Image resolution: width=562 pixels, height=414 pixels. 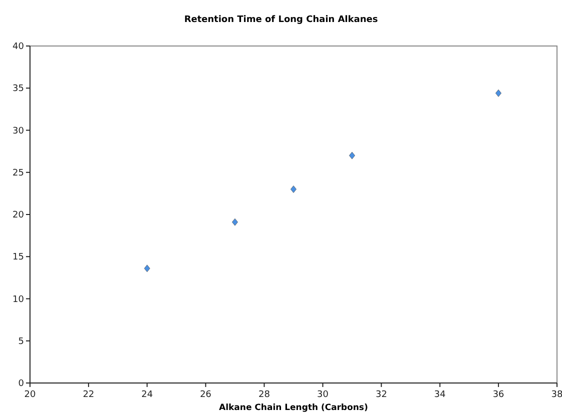 What do you see at coordinates (21, 384) in the screenshot?
I see `y-tick-label: 0` at bounding box center [21, 384].